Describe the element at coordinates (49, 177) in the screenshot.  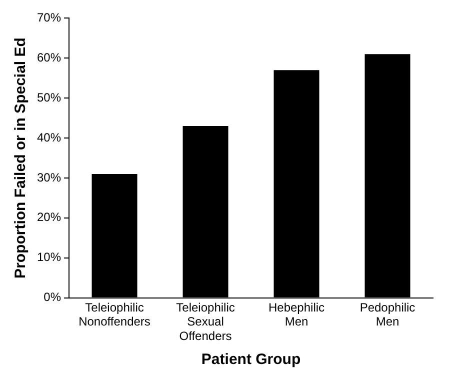
I see `y-tick-label: 30%` at that location.